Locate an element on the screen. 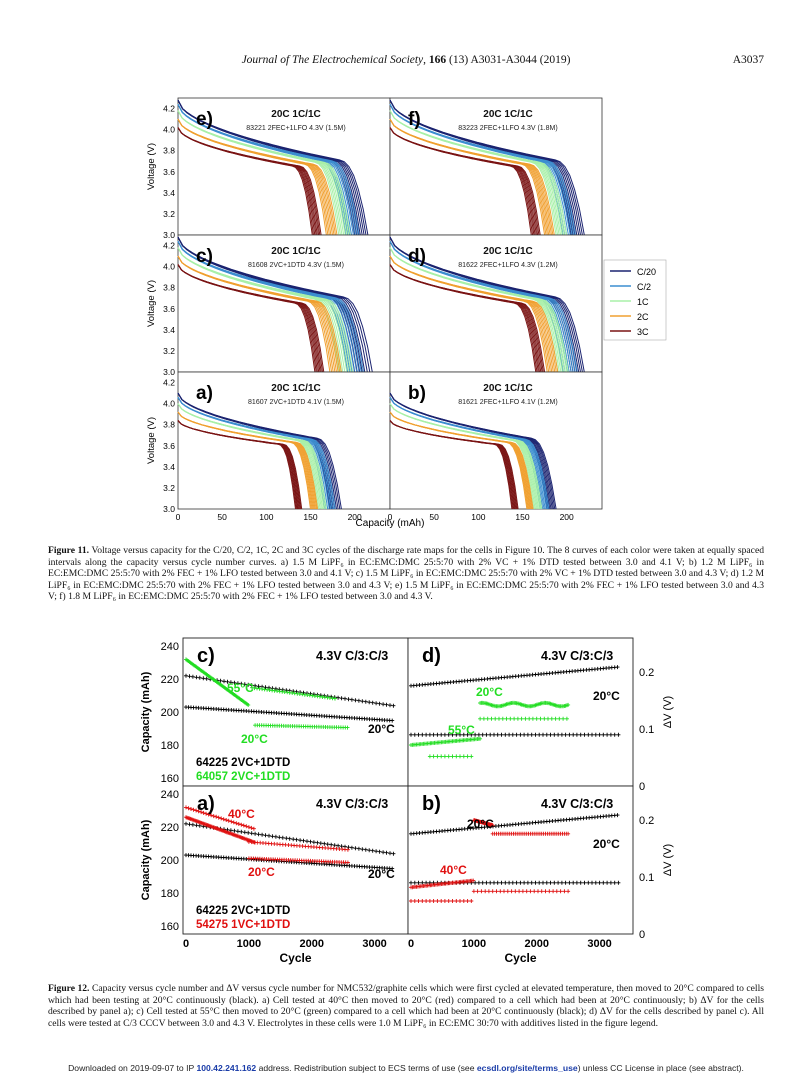 This screenshot has height=1087, width=812. fig12-panel-d: 0 0.1 0.2 ΔV (V) 20°C 55°C 20°C d) 4.3V C/3:C/3 is located at coordinates (540, 715).